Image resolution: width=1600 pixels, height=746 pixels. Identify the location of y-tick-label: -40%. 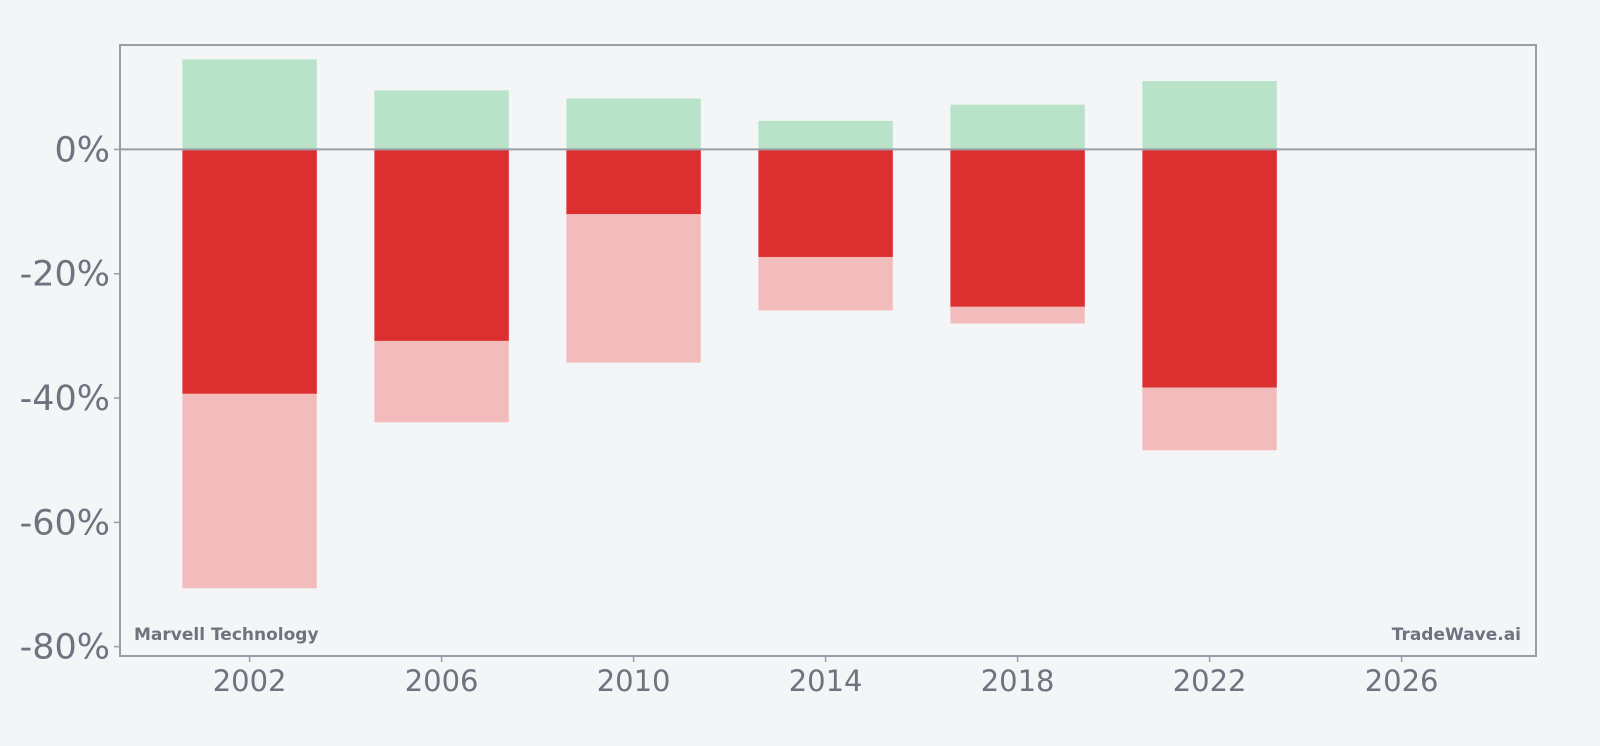
(65, 399).